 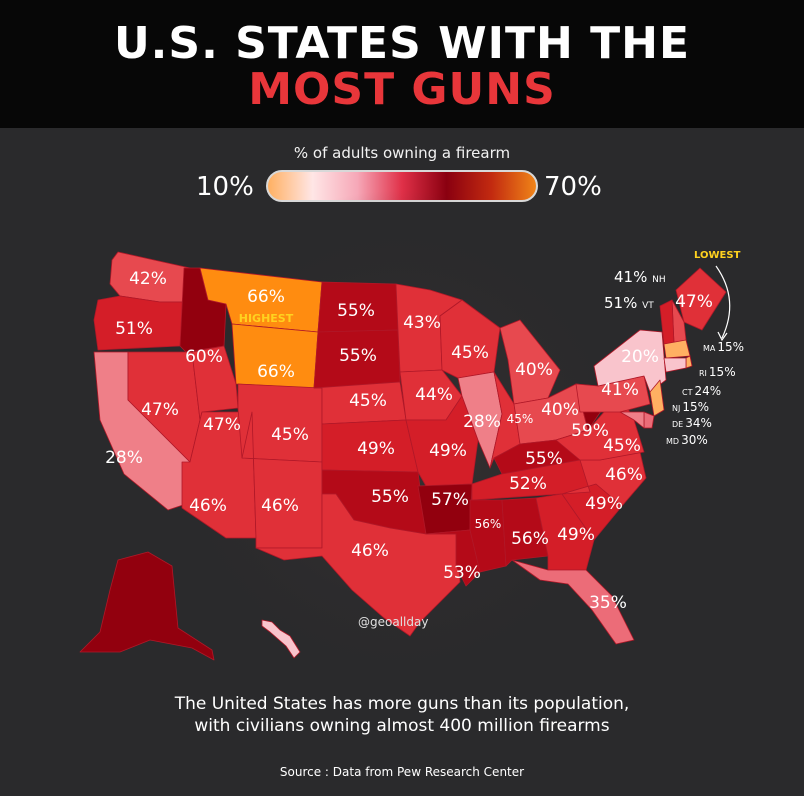 I want to click on label-ky: 55%, so click(x=544, y=459).